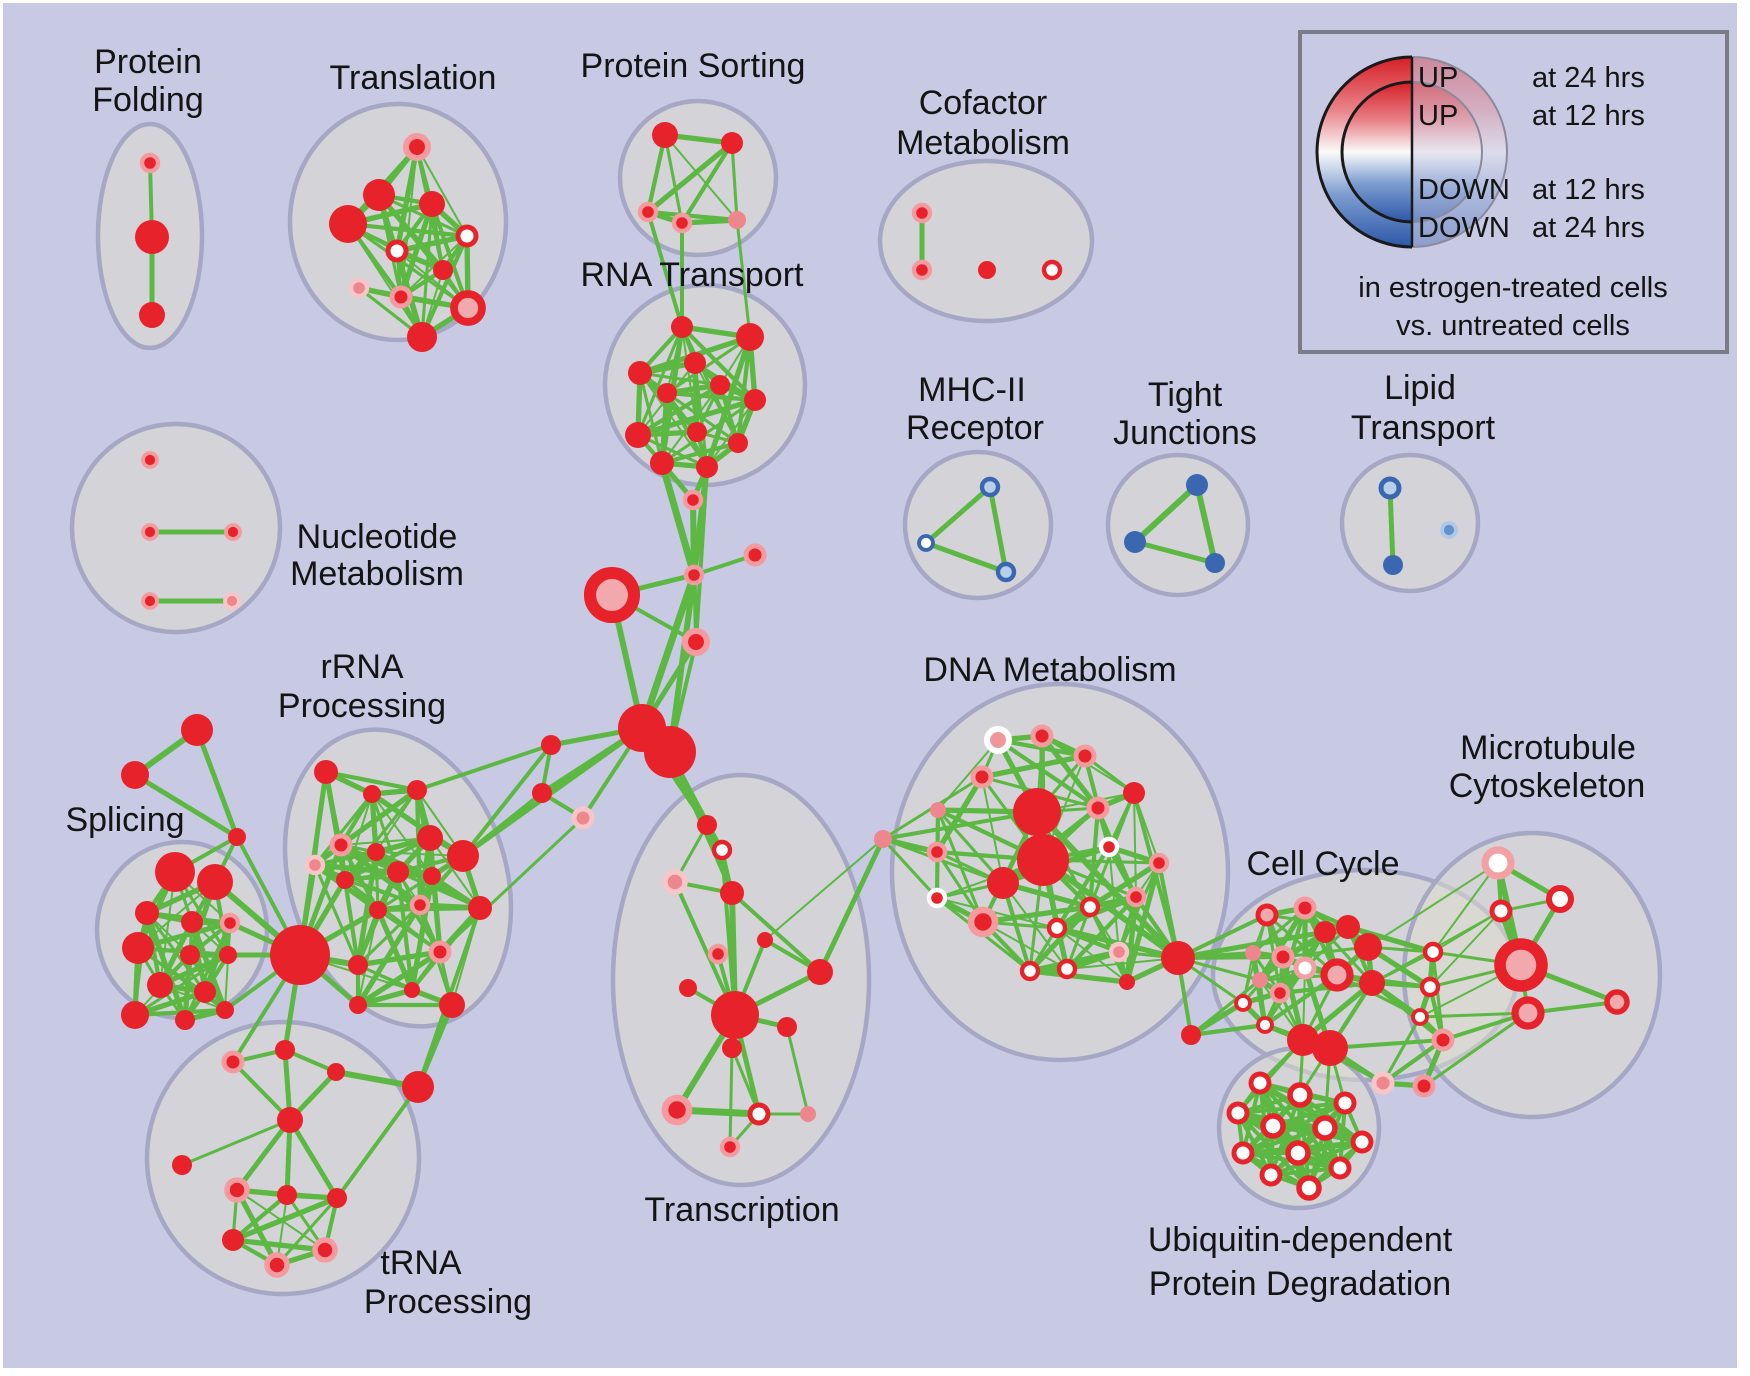  What do you see at coordinates (986, 241) in the screenshot?
I see `cluster-cofactor-boundary` at bounding box center [986, 241].